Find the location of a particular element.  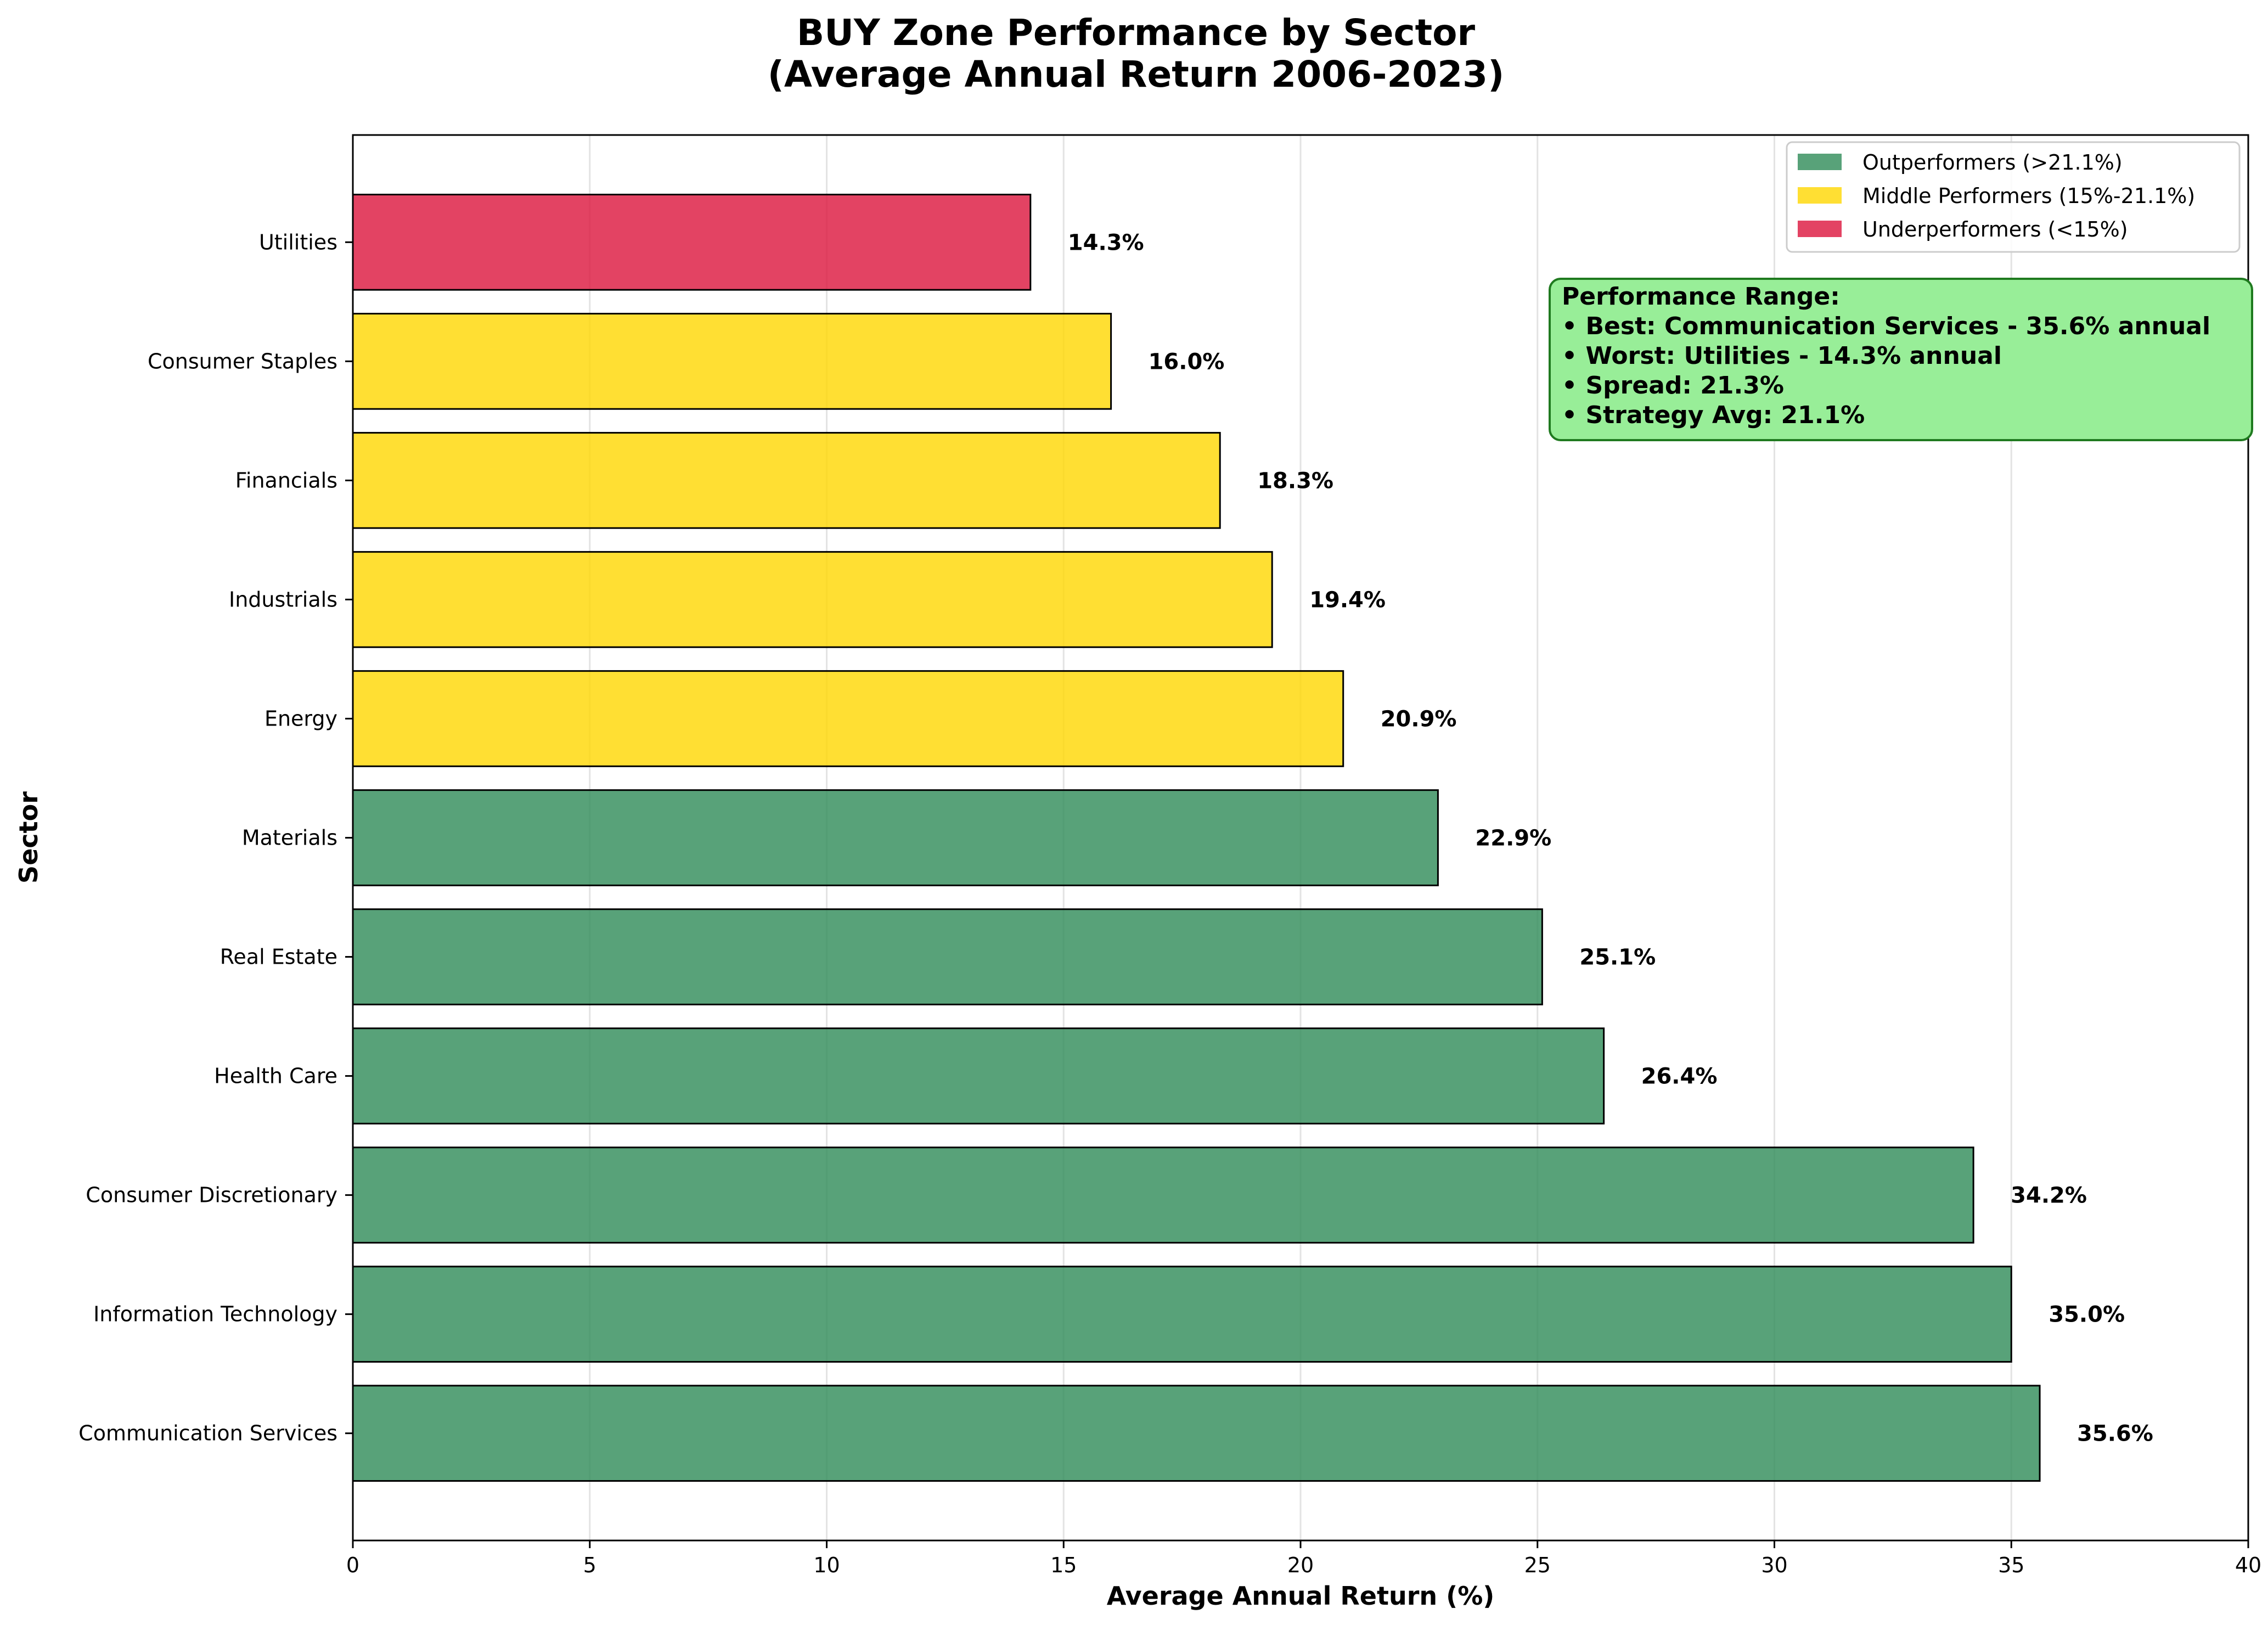

bar-materials is located at coordinates (895, 838).